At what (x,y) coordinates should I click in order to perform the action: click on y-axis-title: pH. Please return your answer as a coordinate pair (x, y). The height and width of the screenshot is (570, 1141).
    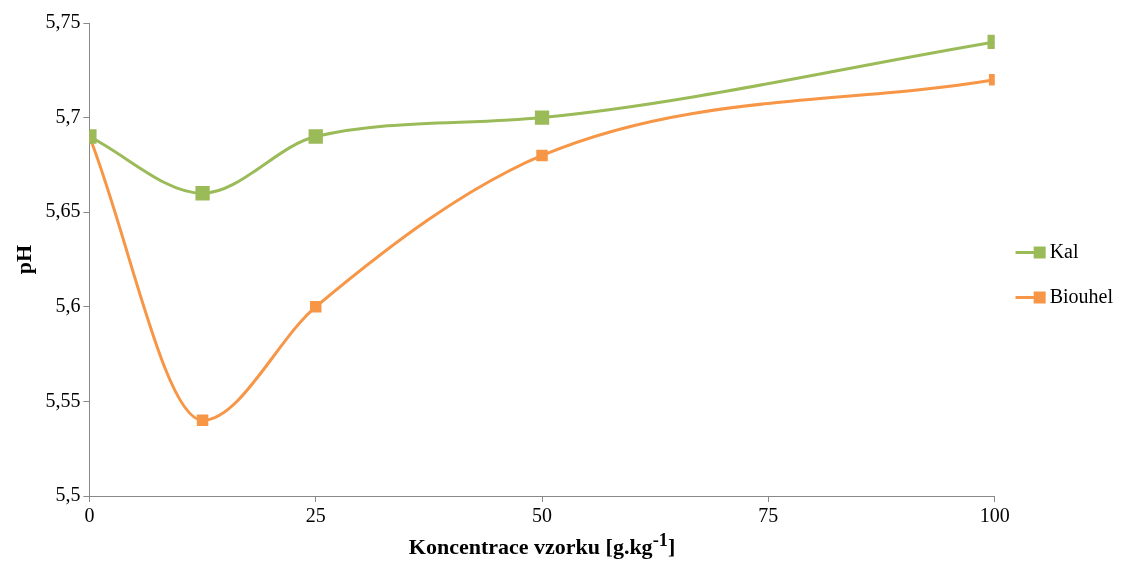
    Looking at the image, I should click on (23, 259).